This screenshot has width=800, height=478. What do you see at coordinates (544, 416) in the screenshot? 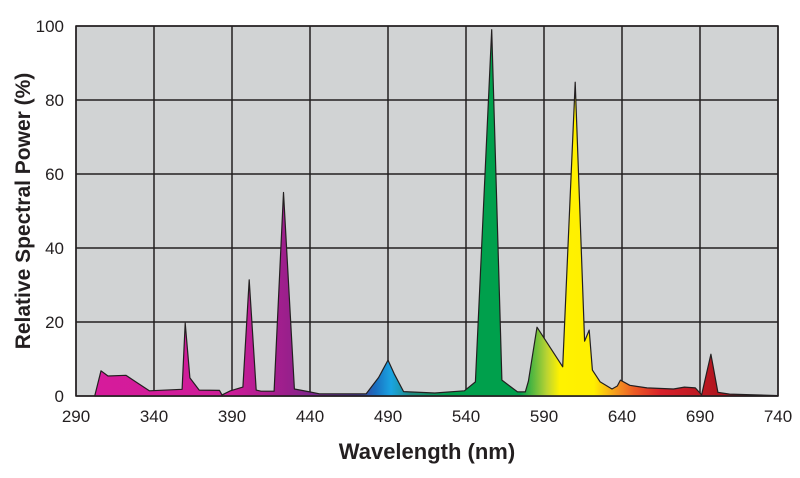
I see `x-tick-label: 590` at bounding box center [544, 416].